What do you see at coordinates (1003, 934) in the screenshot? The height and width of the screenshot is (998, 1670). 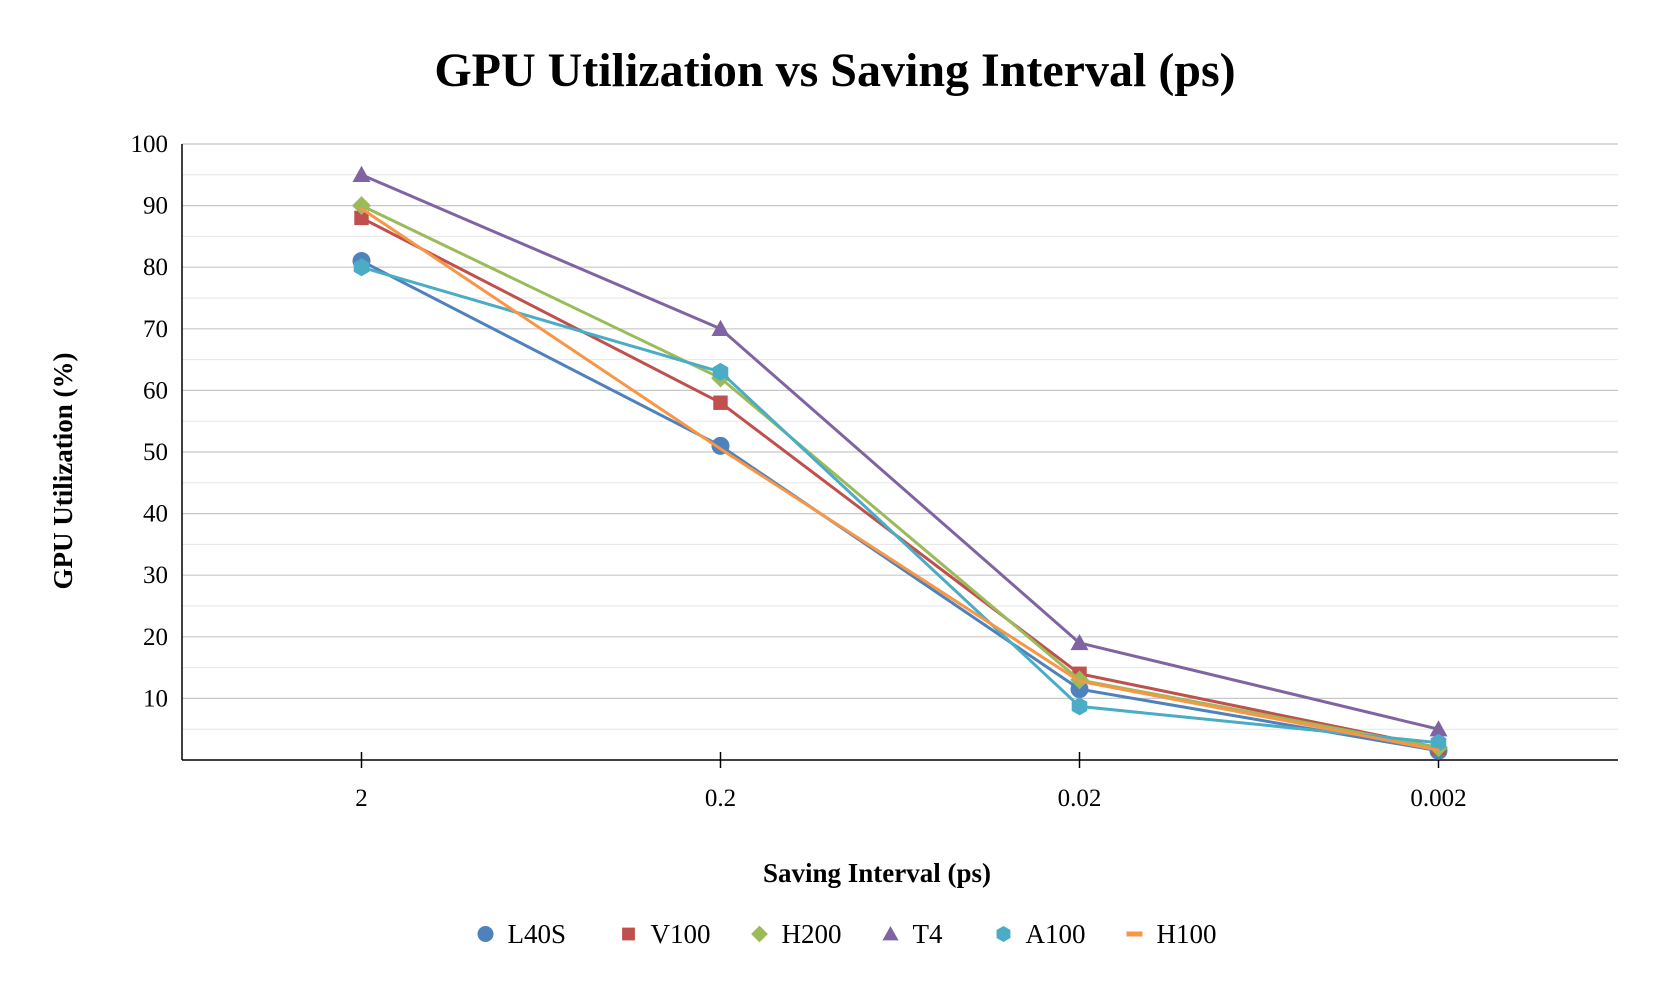 I see `legend-marker-a100` at bounding box center [1003, 934].